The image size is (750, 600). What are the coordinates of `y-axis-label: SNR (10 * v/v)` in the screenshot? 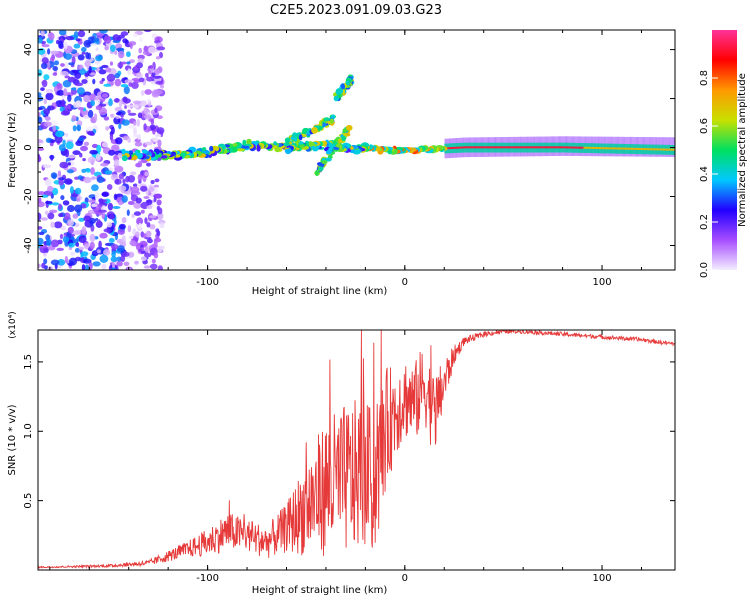 It's located at (12, 439).